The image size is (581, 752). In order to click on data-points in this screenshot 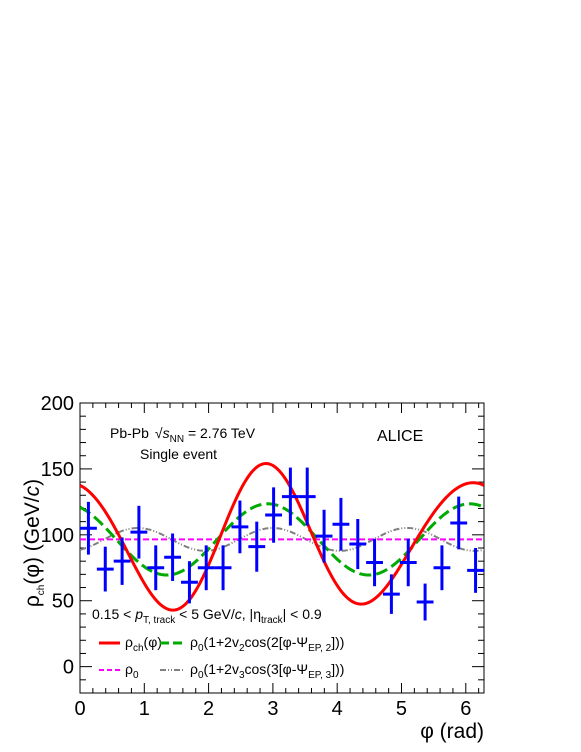, I will do `click(282, 544)`.